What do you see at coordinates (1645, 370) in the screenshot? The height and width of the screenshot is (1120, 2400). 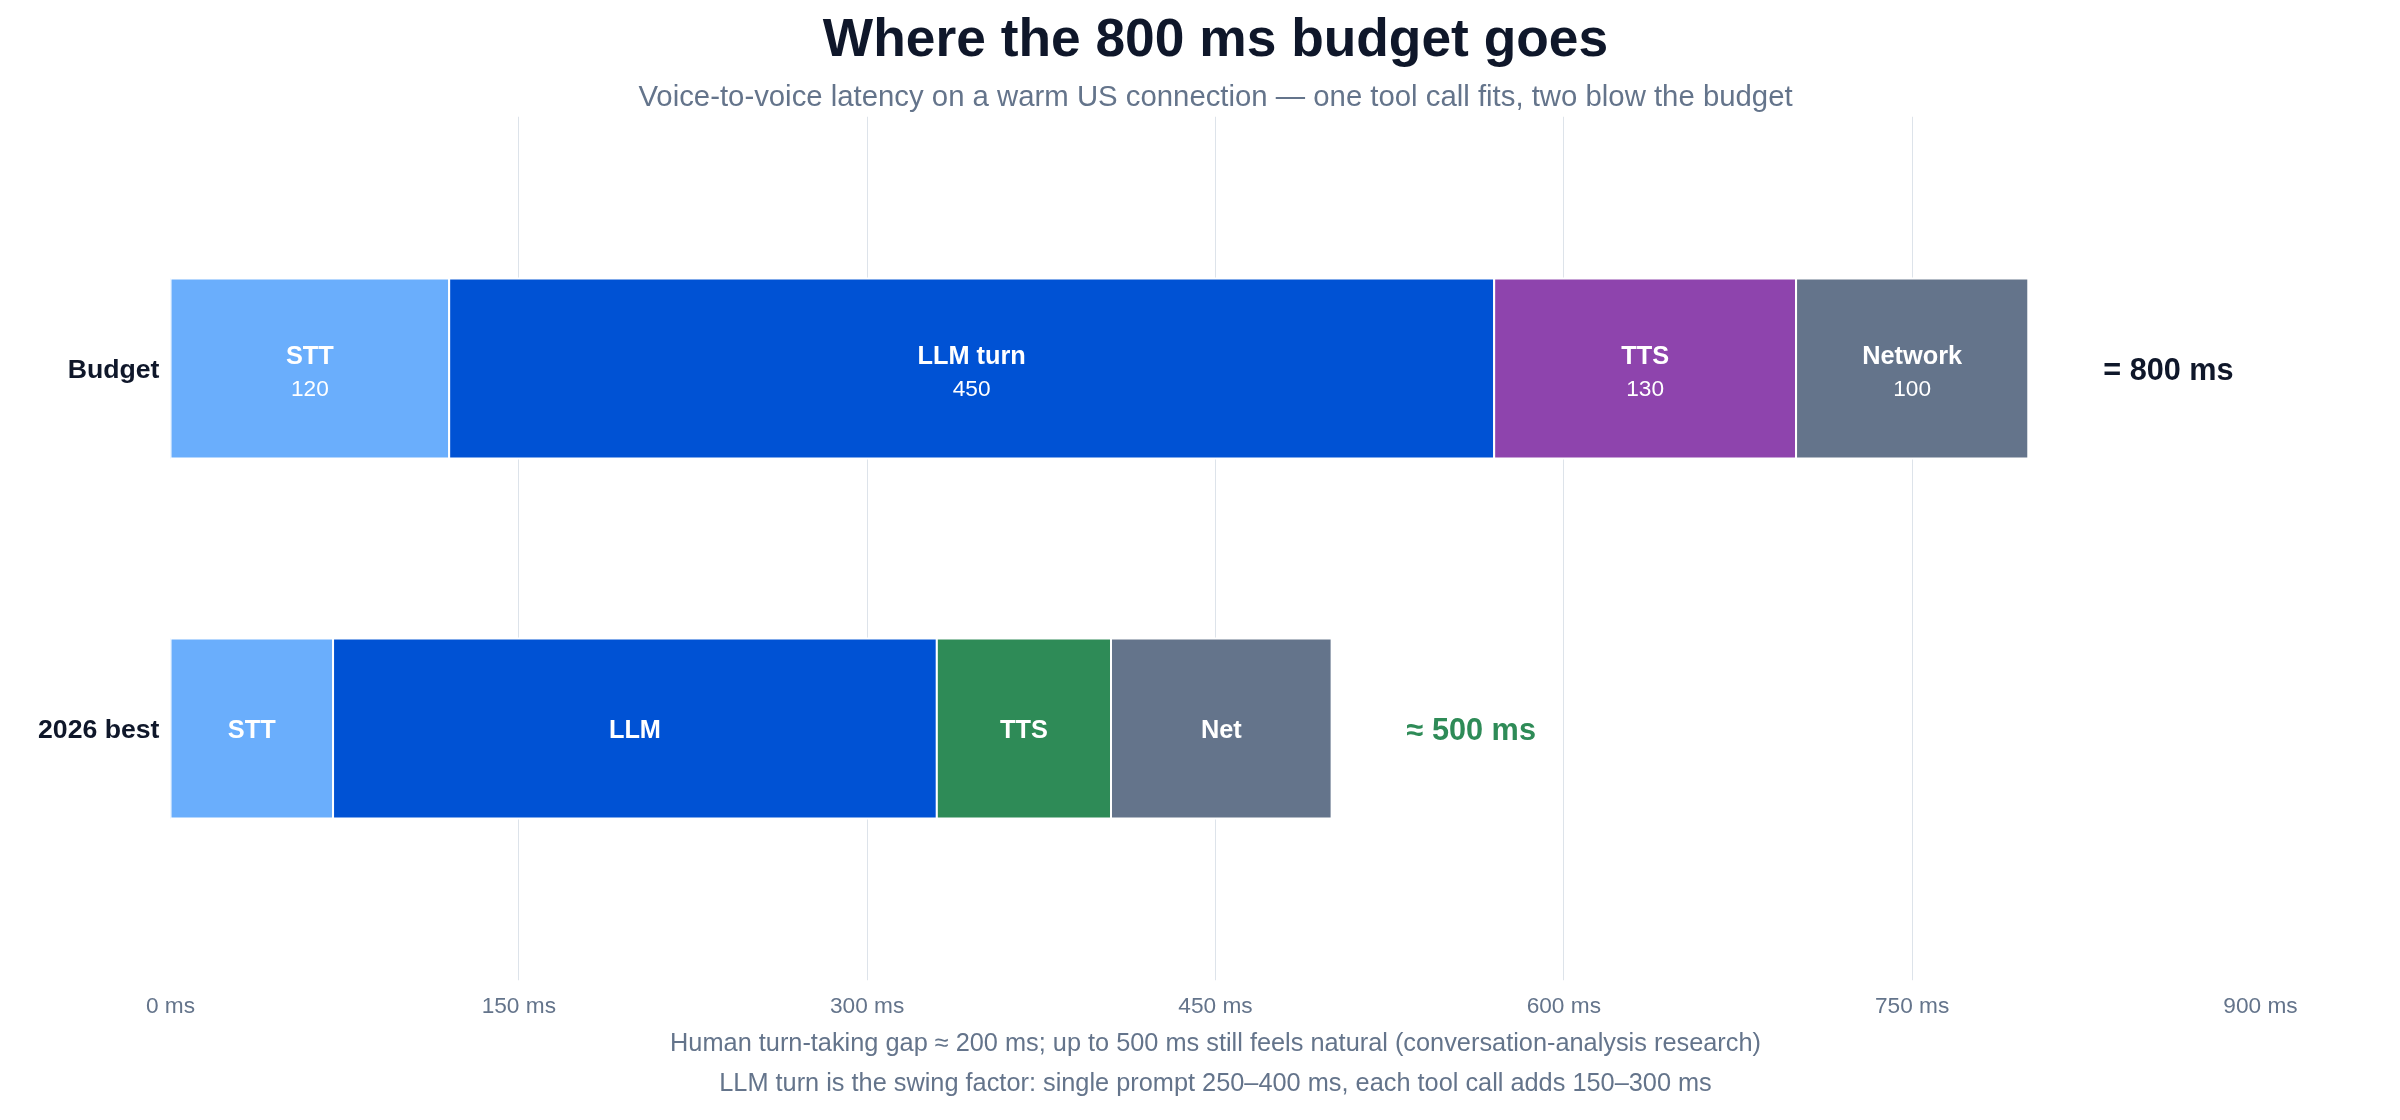 I see `data-label: TTS 130` at bounding box center [1645, 370].